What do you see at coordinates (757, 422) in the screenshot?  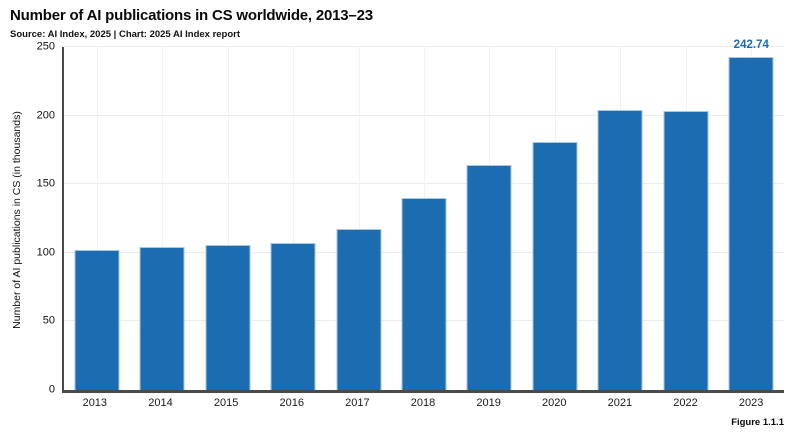 I see `figure-number-label: Figure 1.1.1` at bounding box center [757, 422].